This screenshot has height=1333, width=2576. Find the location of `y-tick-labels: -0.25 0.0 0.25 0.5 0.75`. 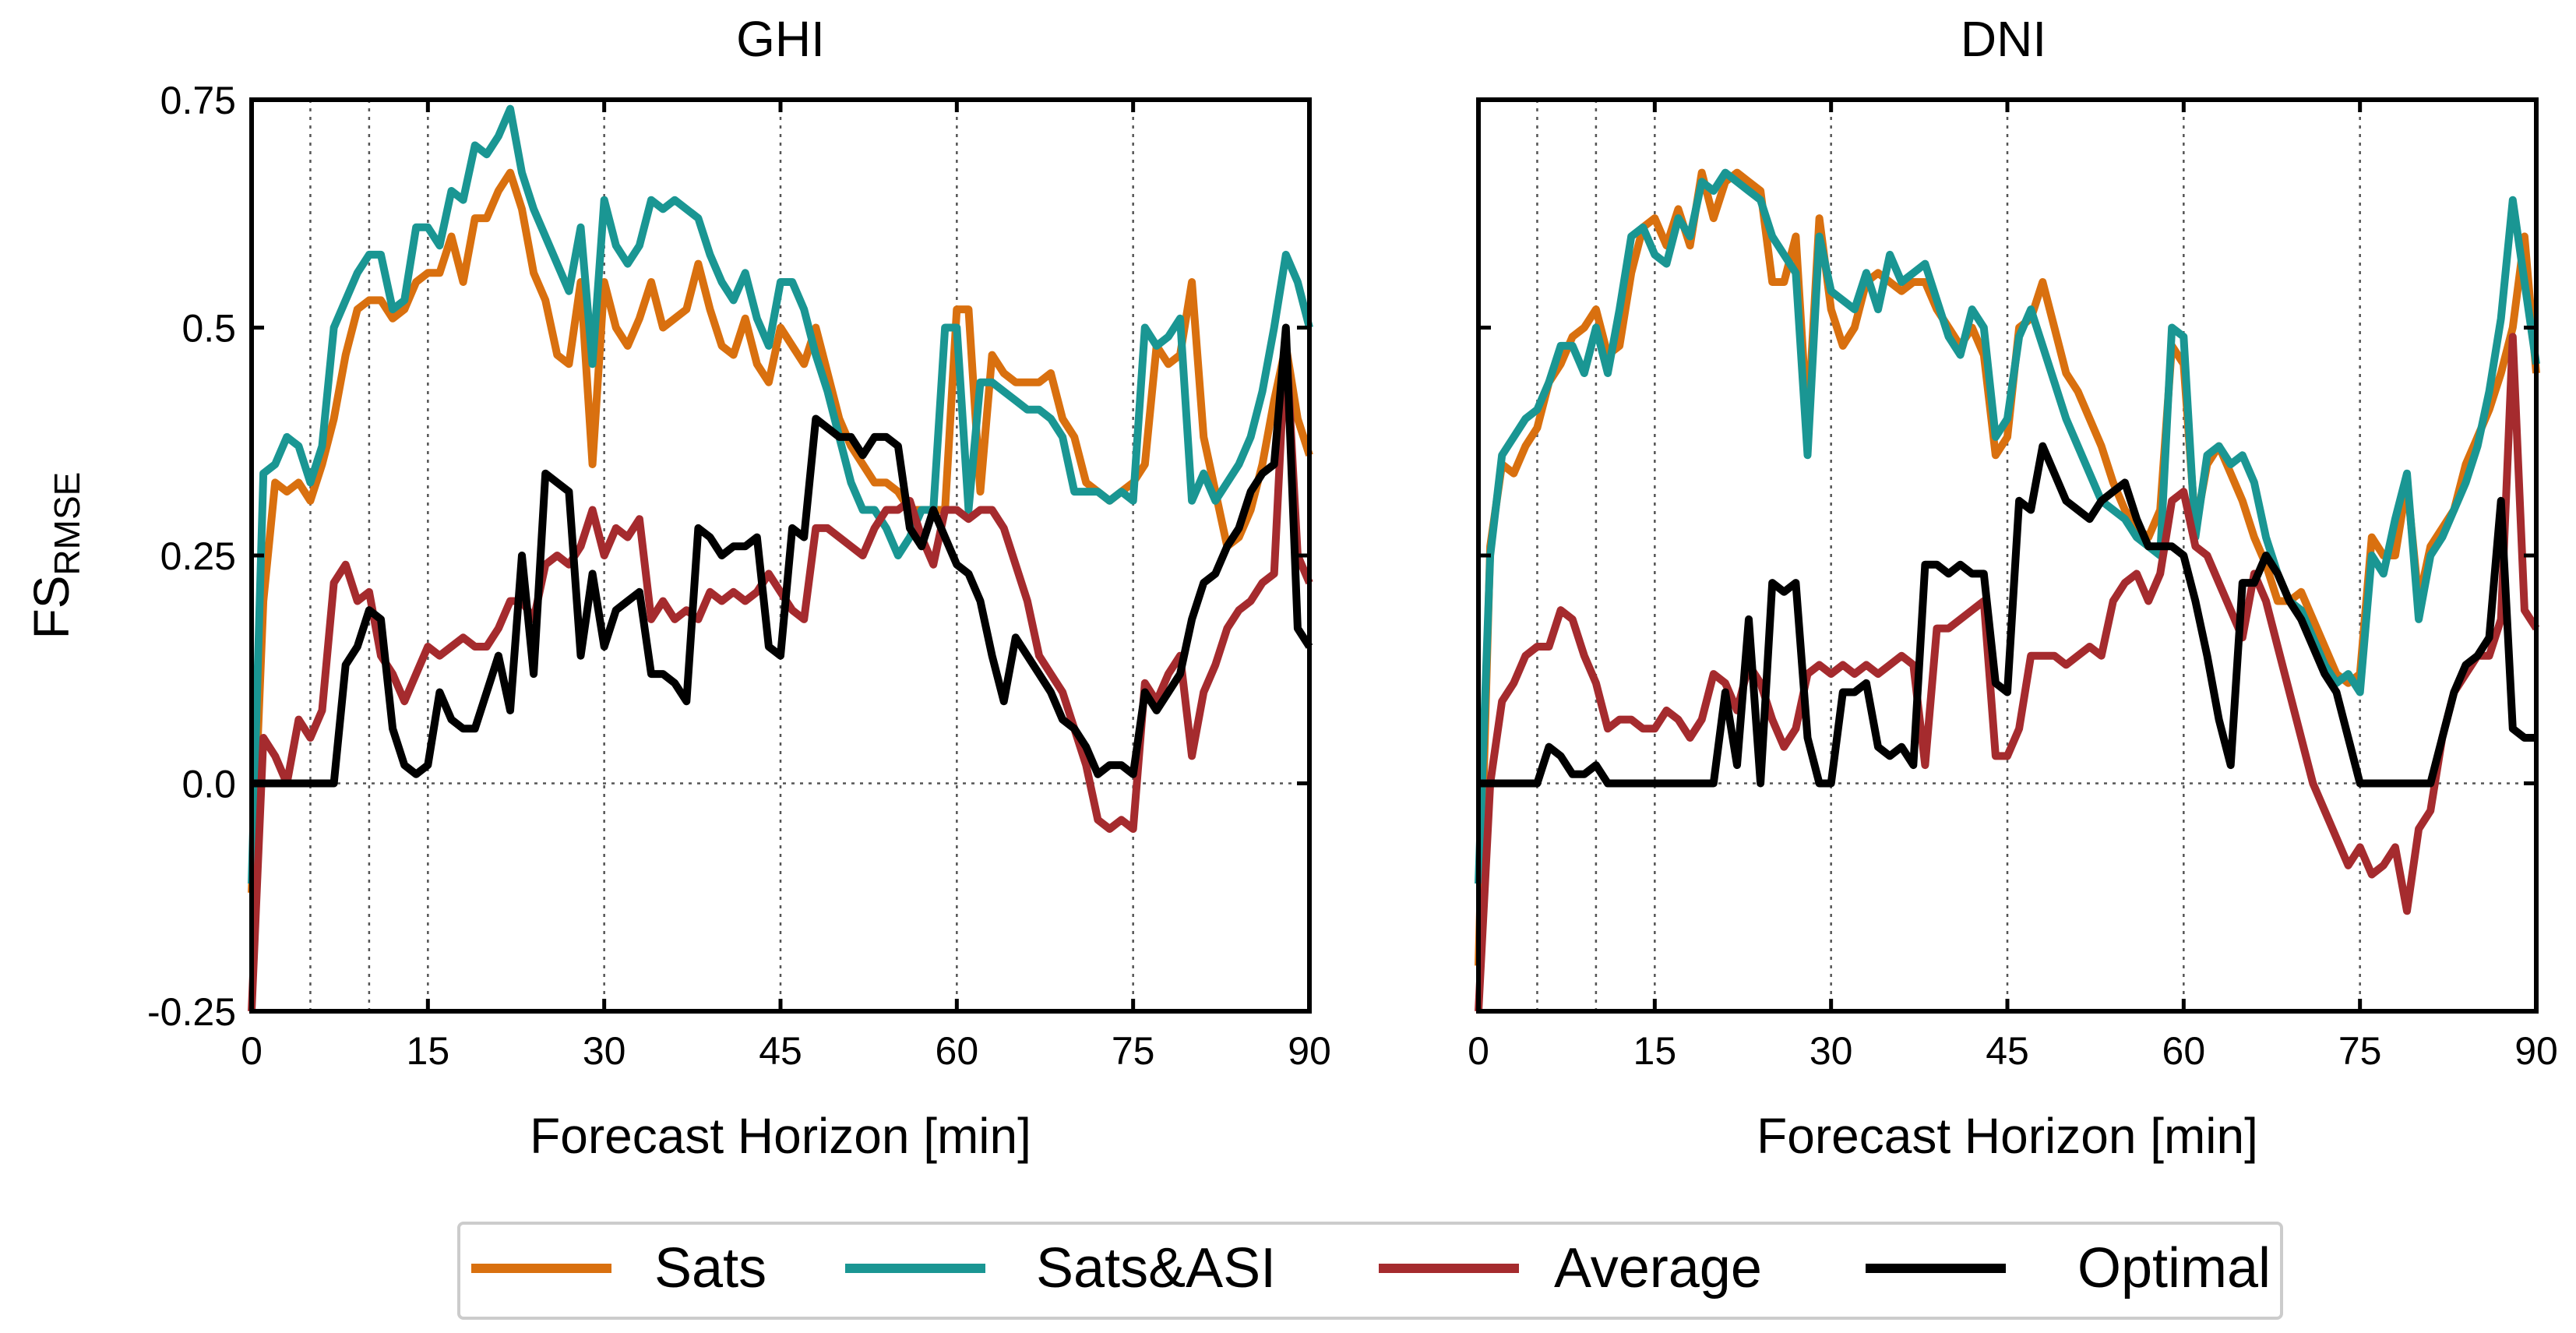

y-tick-labels: -0.25 0.0 0.25 0.5 0.75 is located at coordinates (191, 556).